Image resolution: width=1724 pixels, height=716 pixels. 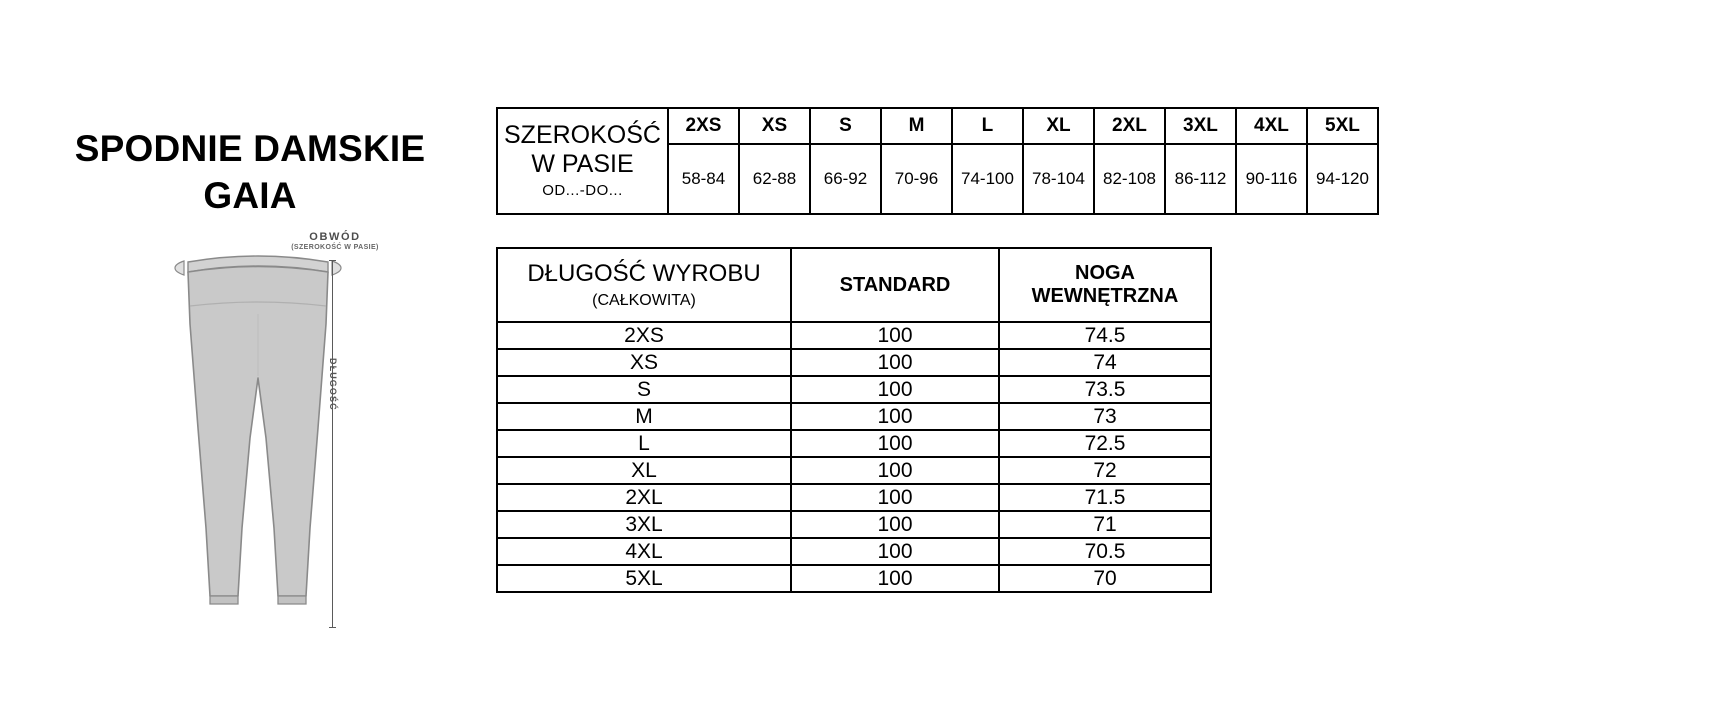 I want to click on length-inner-leg-cell: 74, so click(x=1105, y=362).